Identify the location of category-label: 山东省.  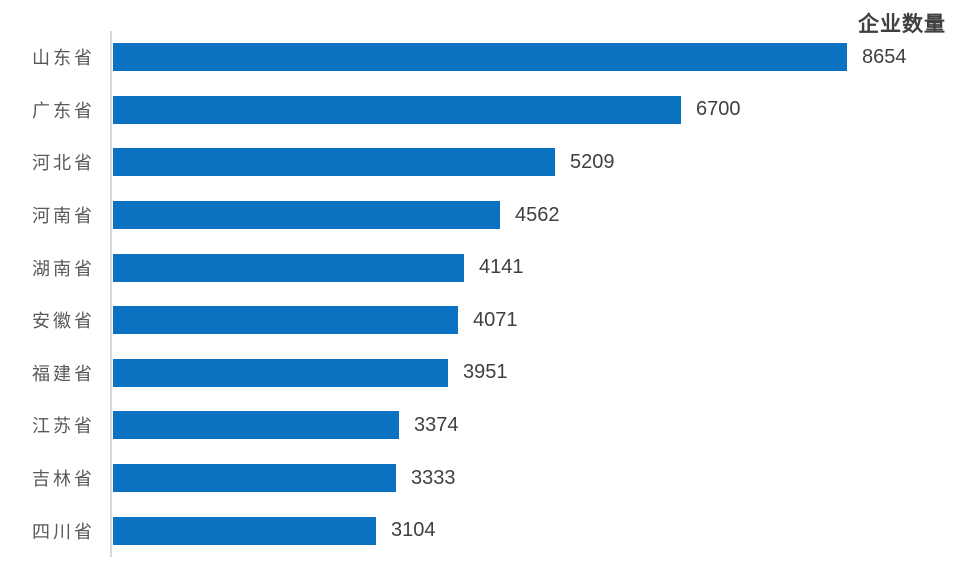
(63, 58).